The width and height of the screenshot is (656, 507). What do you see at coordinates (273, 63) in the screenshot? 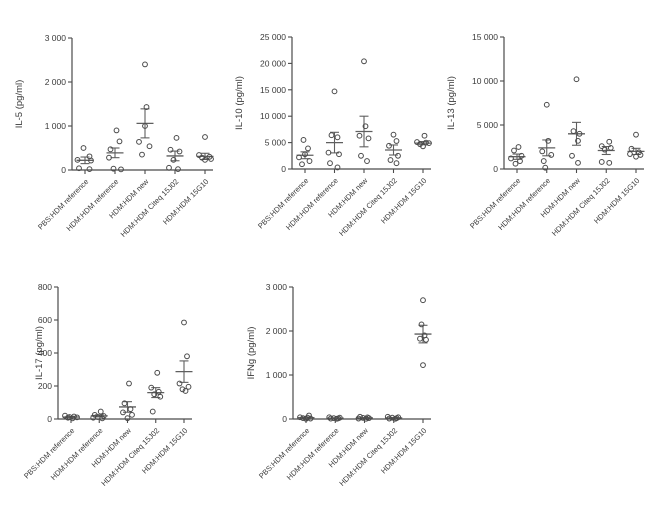
I see `y-tick-label: 20 000` at bounding box center [273, 63].